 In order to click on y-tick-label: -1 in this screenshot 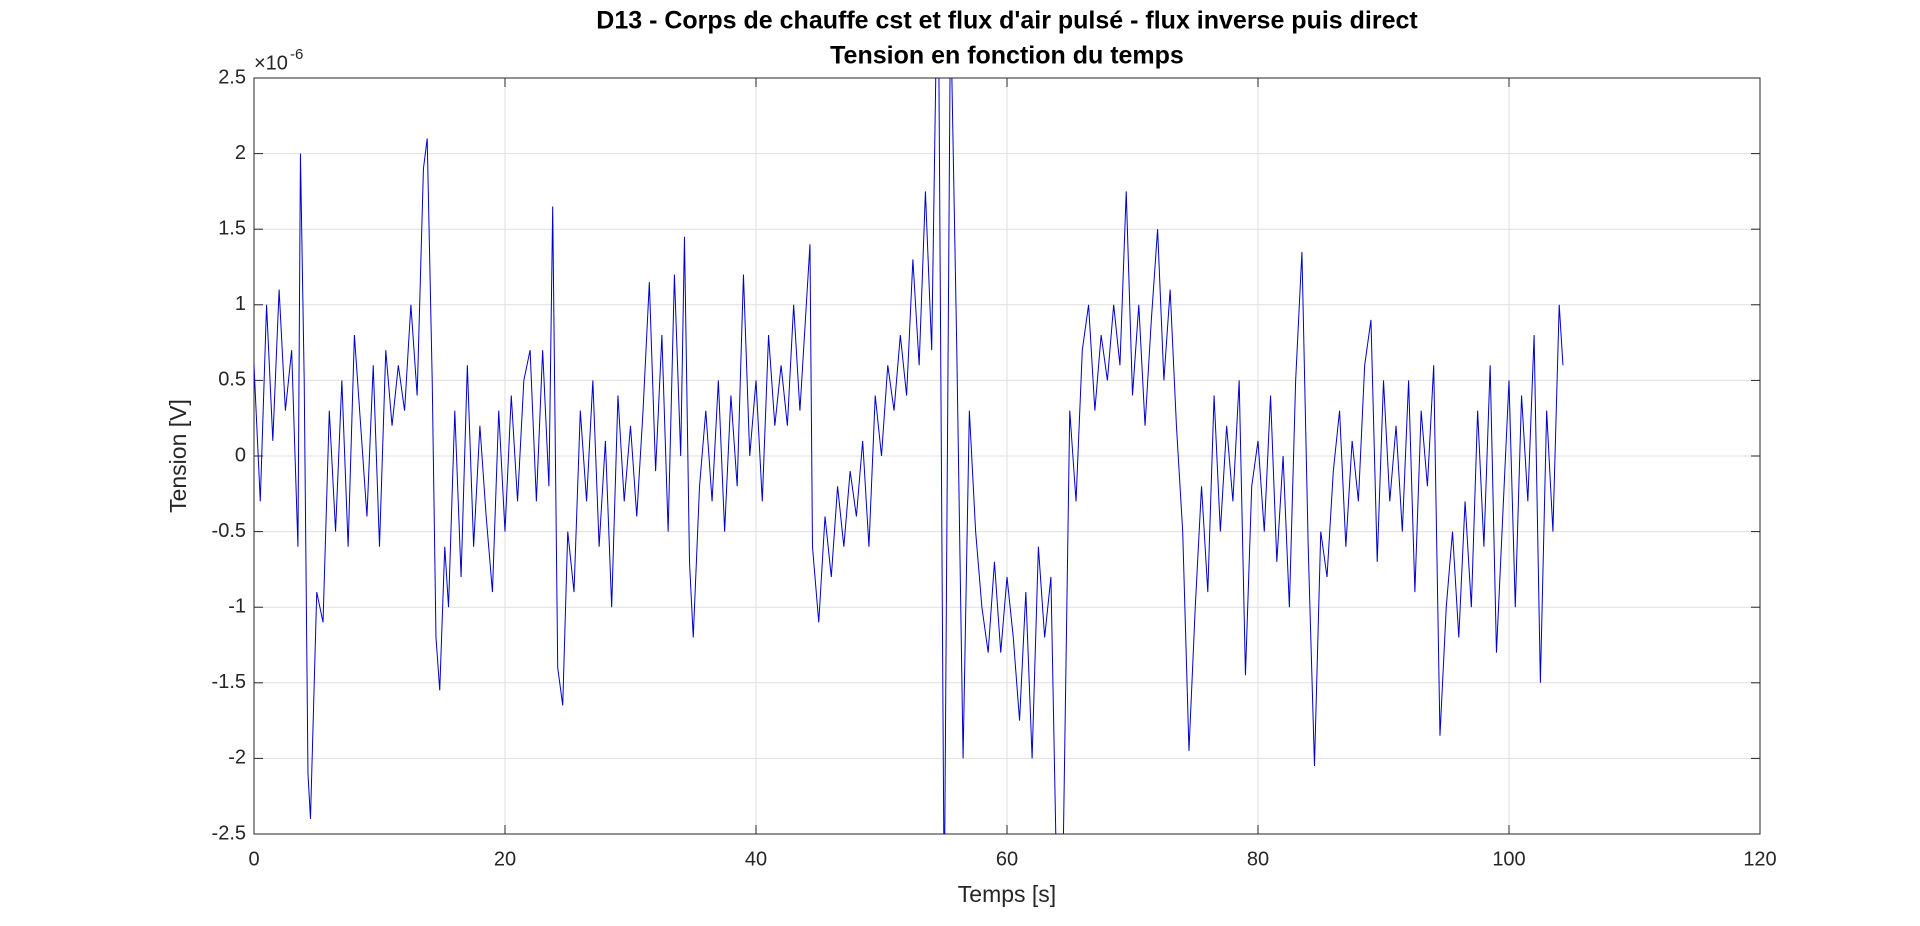, I will do `click(237, 606)`.